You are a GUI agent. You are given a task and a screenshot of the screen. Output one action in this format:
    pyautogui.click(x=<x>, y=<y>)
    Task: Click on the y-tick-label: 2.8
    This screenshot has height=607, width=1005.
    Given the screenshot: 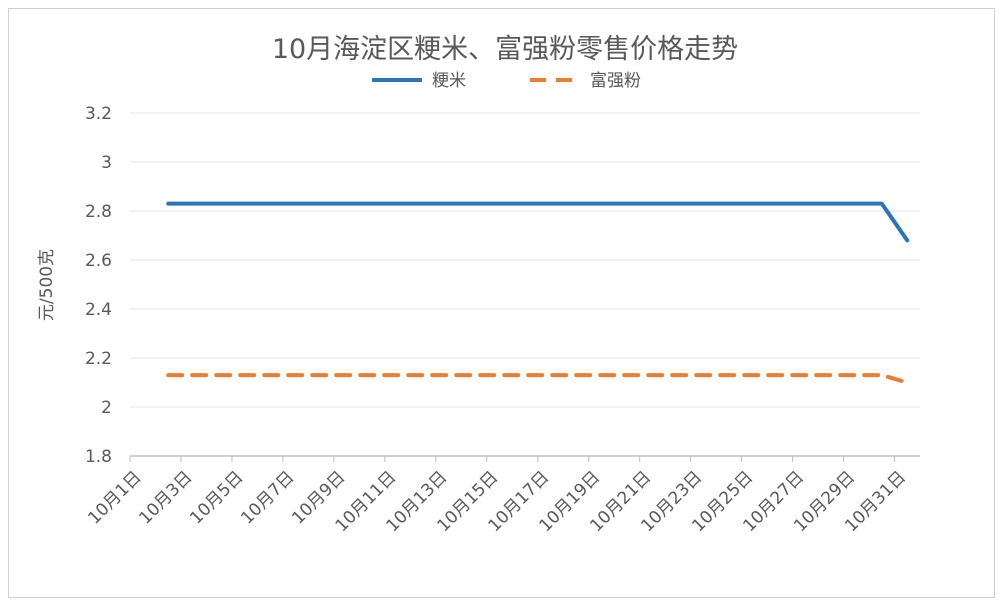 What is the action you would take?
    pyautogui.click(x=98, y=212)
    